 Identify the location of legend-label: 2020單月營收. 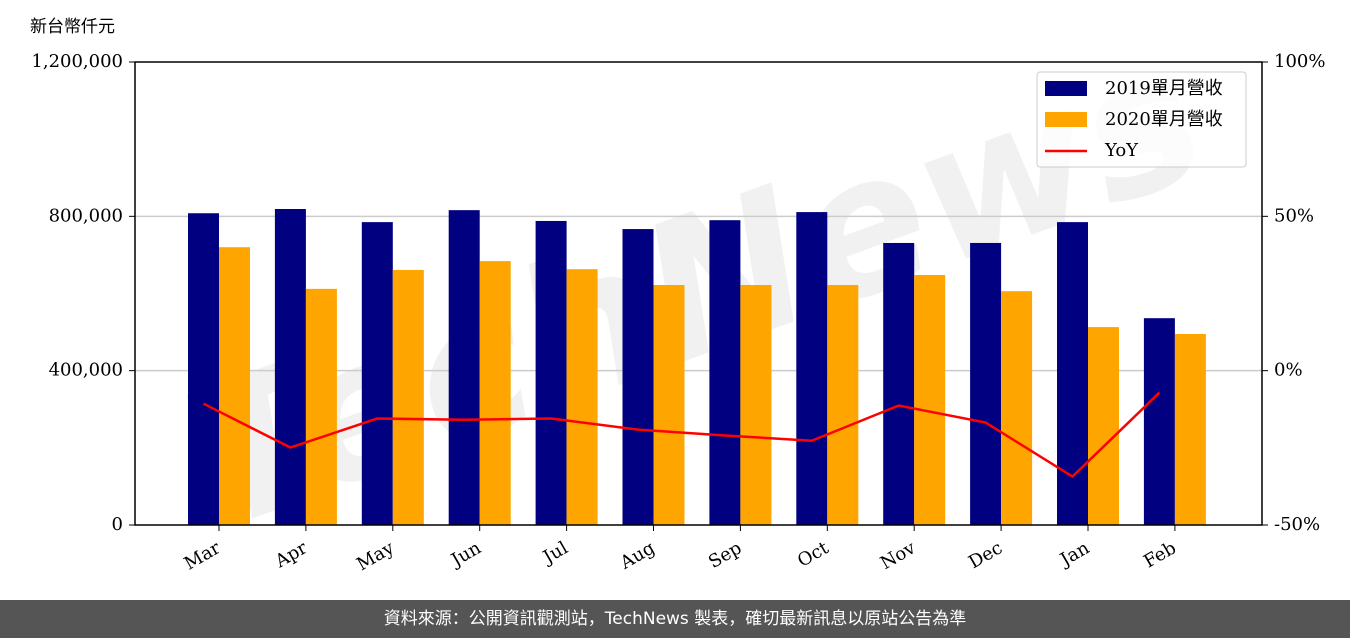
(1164, 119).